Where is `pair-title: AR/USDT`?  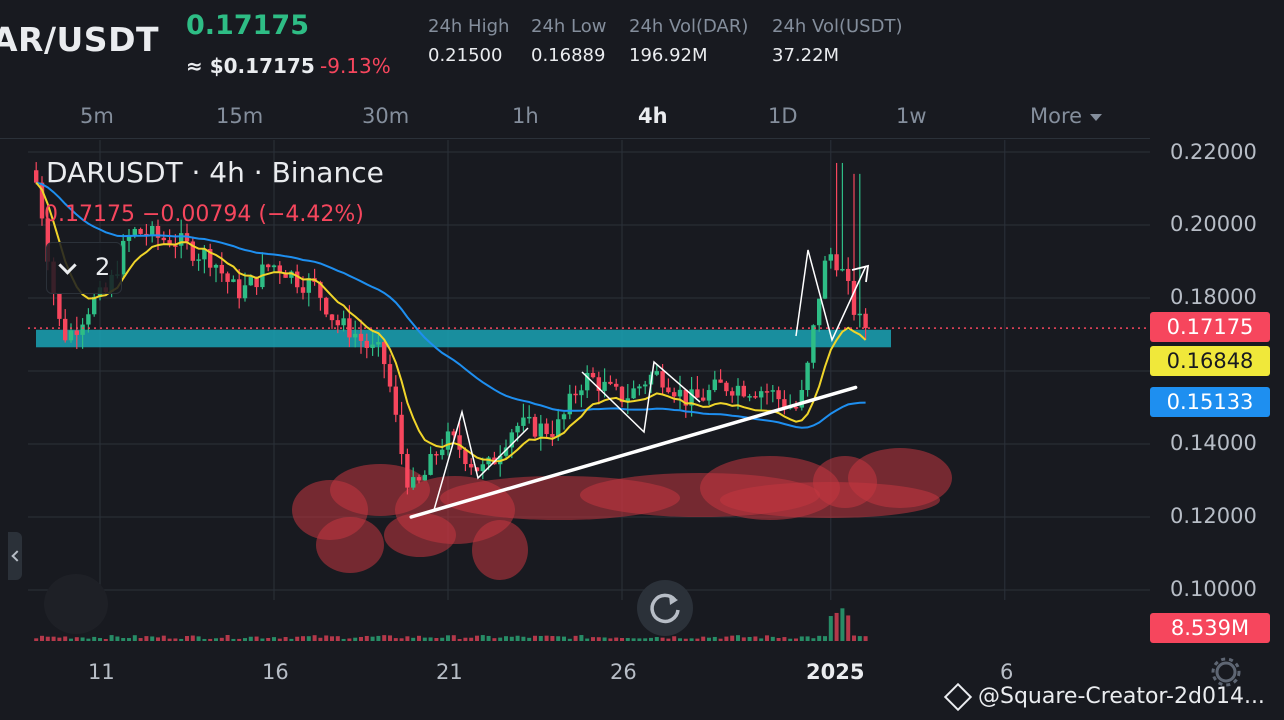 pair-title: AR/USDT is located at coordinates (79, 39).